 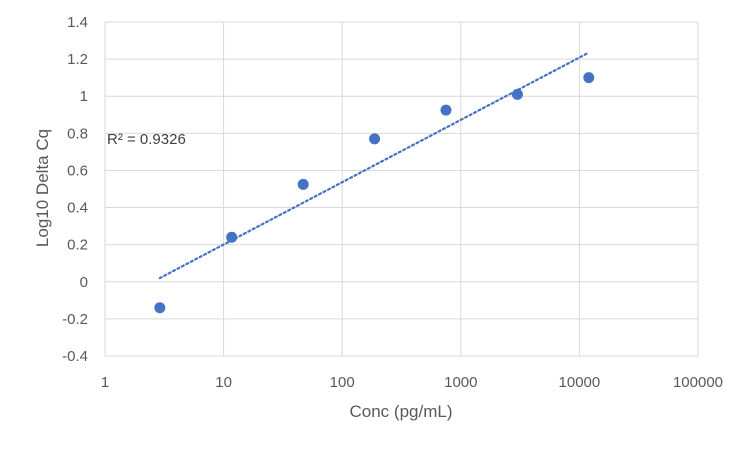 What do you see at coordinates (698, 382) in the screenshot?
I see `x-tick-label: 100000` at bounding box center [698, 382].